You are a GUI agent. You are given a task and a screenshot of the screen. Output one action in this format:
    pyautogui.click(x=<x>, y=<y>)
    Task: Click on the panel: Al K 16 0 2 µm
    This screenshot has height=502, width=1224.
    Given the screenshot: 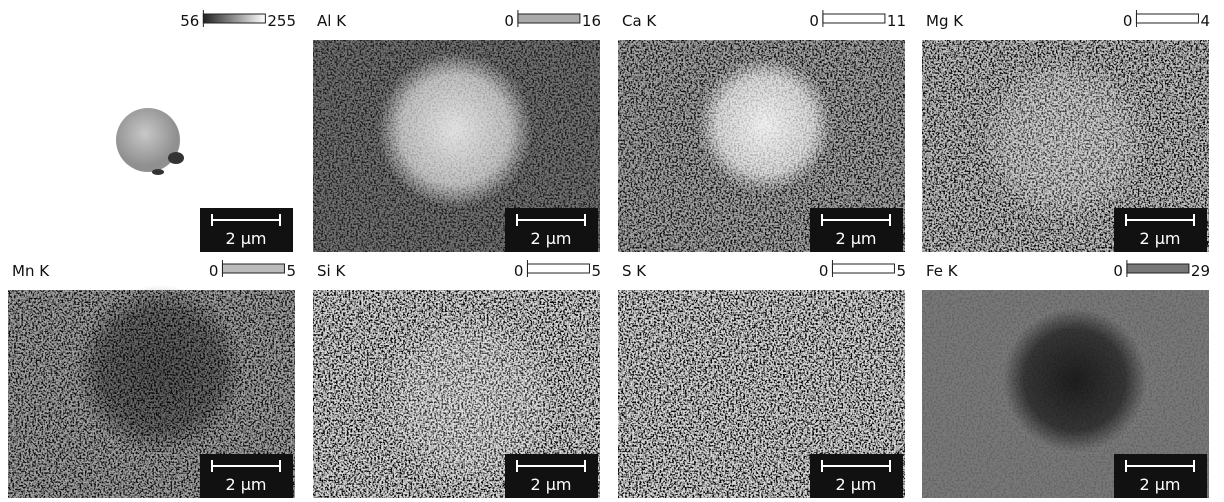 What is the action you would take?
    pyautogui.click(x=457, y=131)
    